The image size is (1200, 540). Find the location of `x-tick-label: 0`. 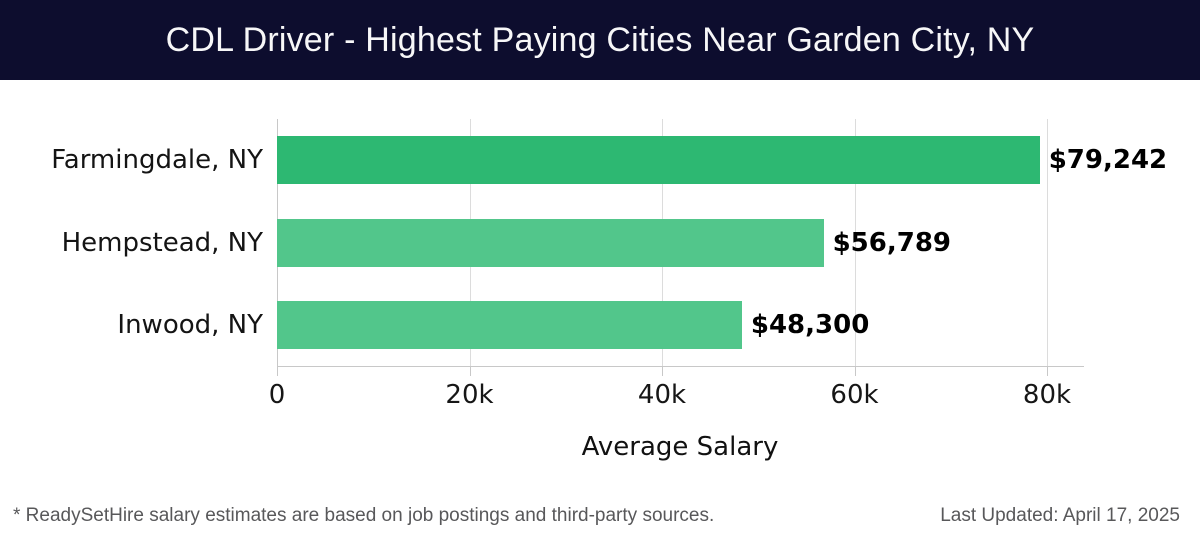

x-tick-label: 0 is located at coordinates (277, 395).